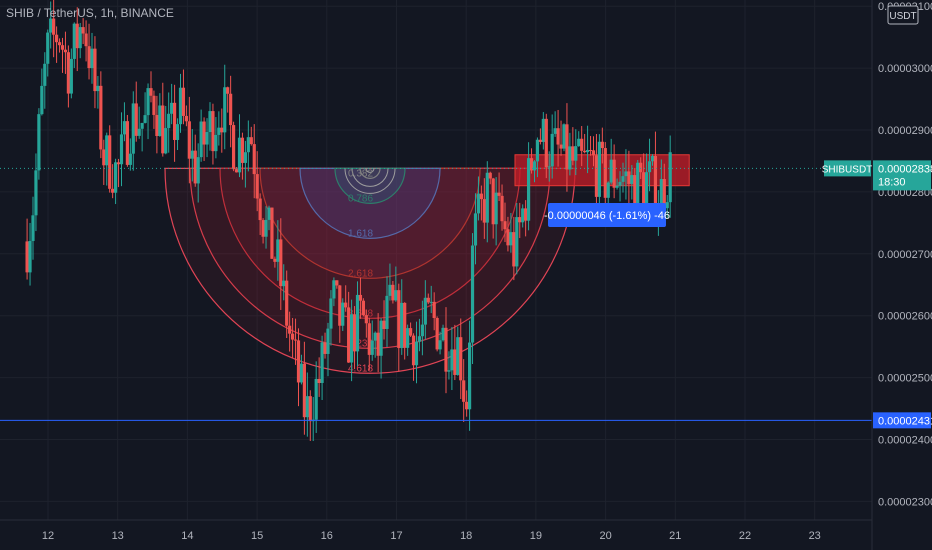 The image size is (932, 550). Describe the element at coordinates (147, 13) in the screenshot. I see `exchange: BINANCE` at that location.